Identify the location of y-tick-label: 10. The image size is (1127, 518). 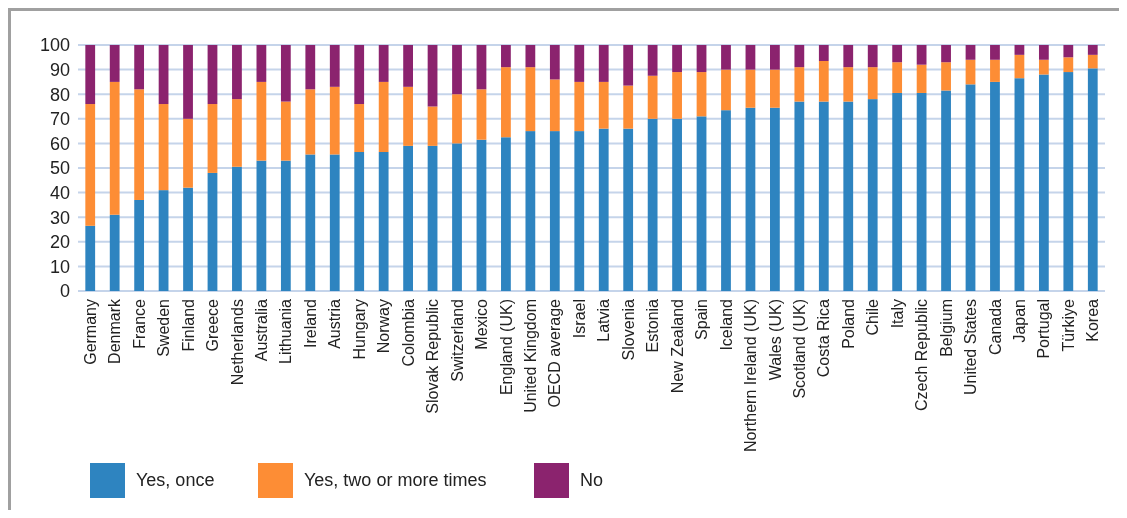
(59, 266).